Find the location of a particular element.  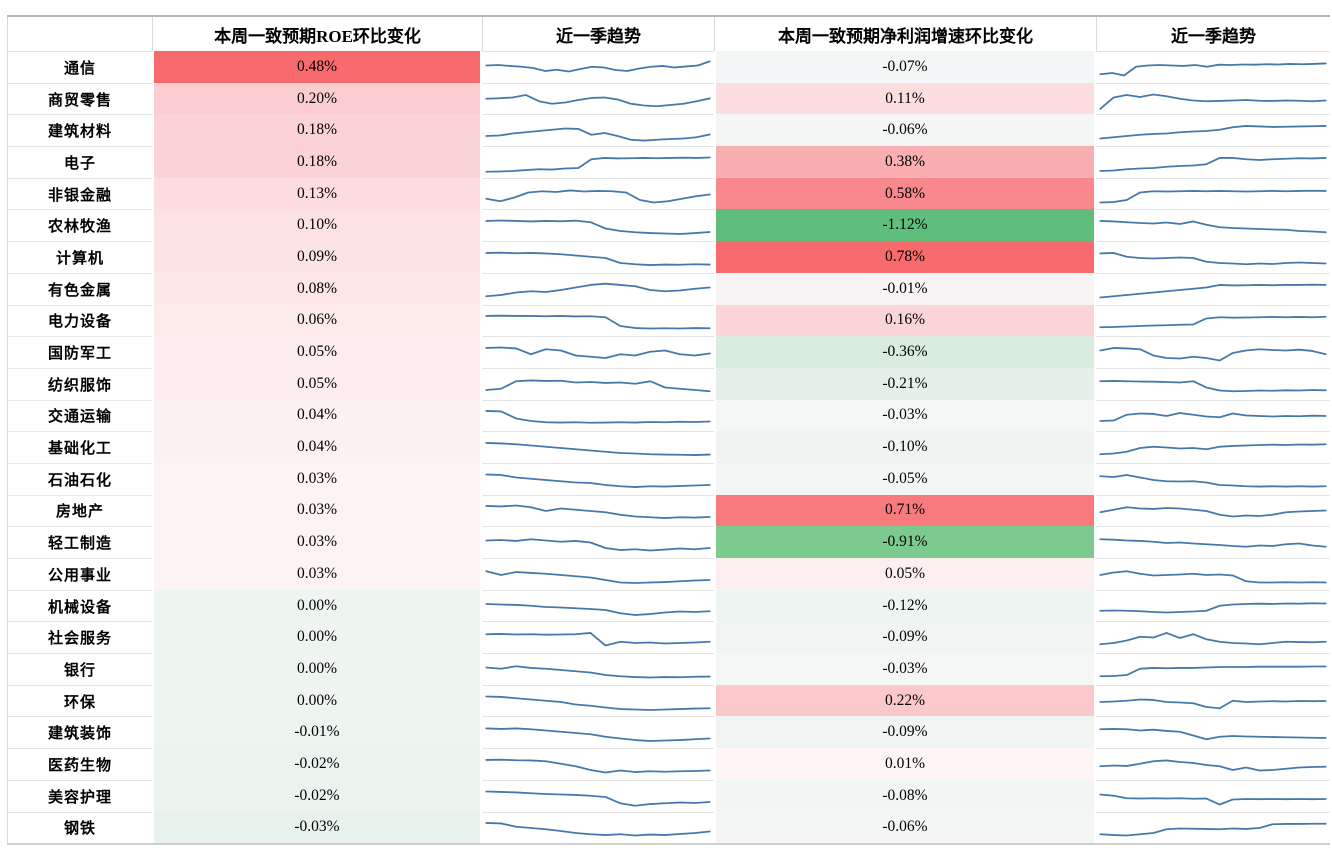

np-growth-change-cell: -0.06% is located at coordinates (905, 130).